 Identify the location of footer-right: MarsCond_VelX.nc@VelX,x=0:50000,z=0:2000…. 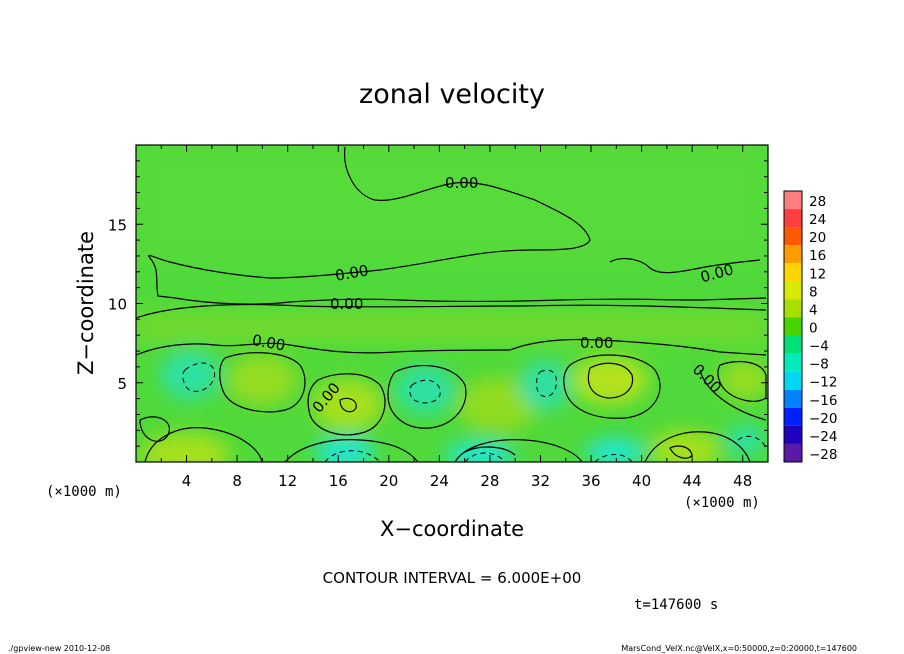
(739, 648).